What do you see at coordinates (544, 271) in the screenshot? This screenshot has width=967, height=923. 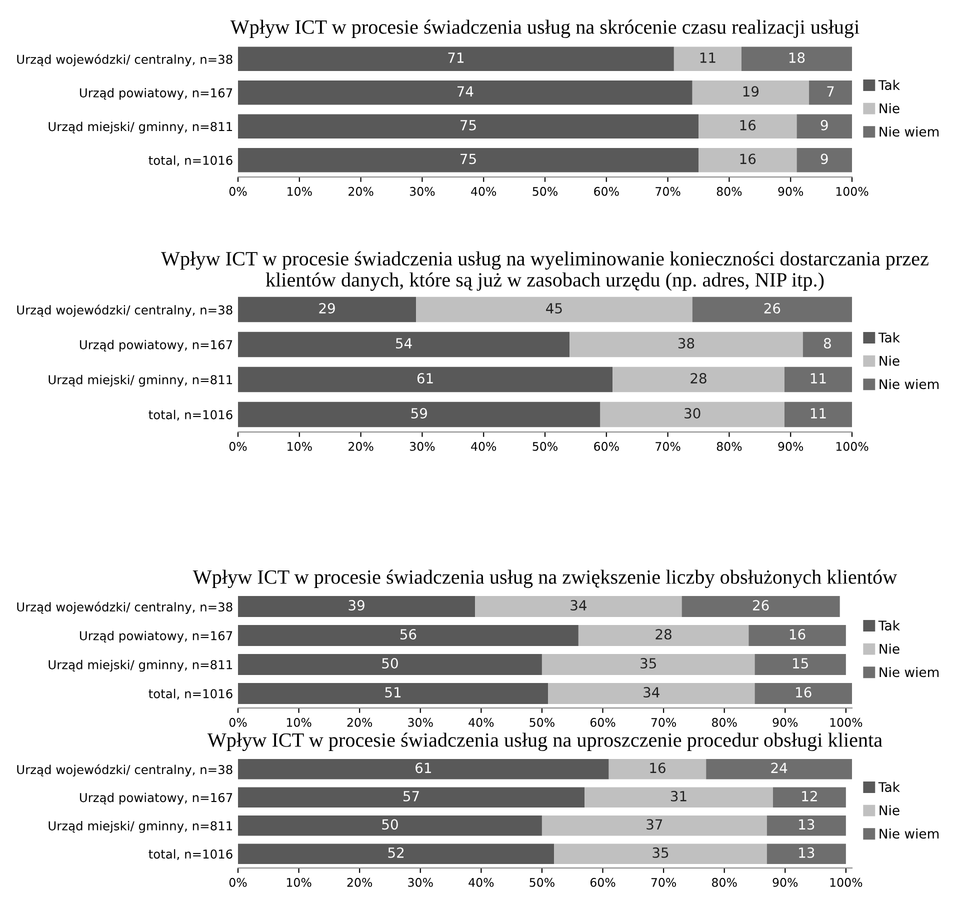 I see `chart-title: Wpływ ICT w procesie świadczenia usług na wyeliminowanie konieczności dostarczania przez klientów danych, które są już w zasobach urzędu (np. adres, NIP itp.)` at bounding box center [544, 271].